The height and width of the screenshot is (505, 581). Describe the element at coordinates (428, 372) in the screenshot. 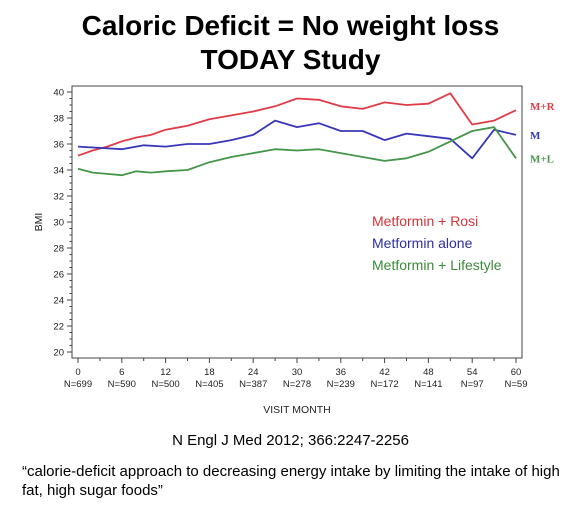

I see `x-tick-label: 48` at that location.